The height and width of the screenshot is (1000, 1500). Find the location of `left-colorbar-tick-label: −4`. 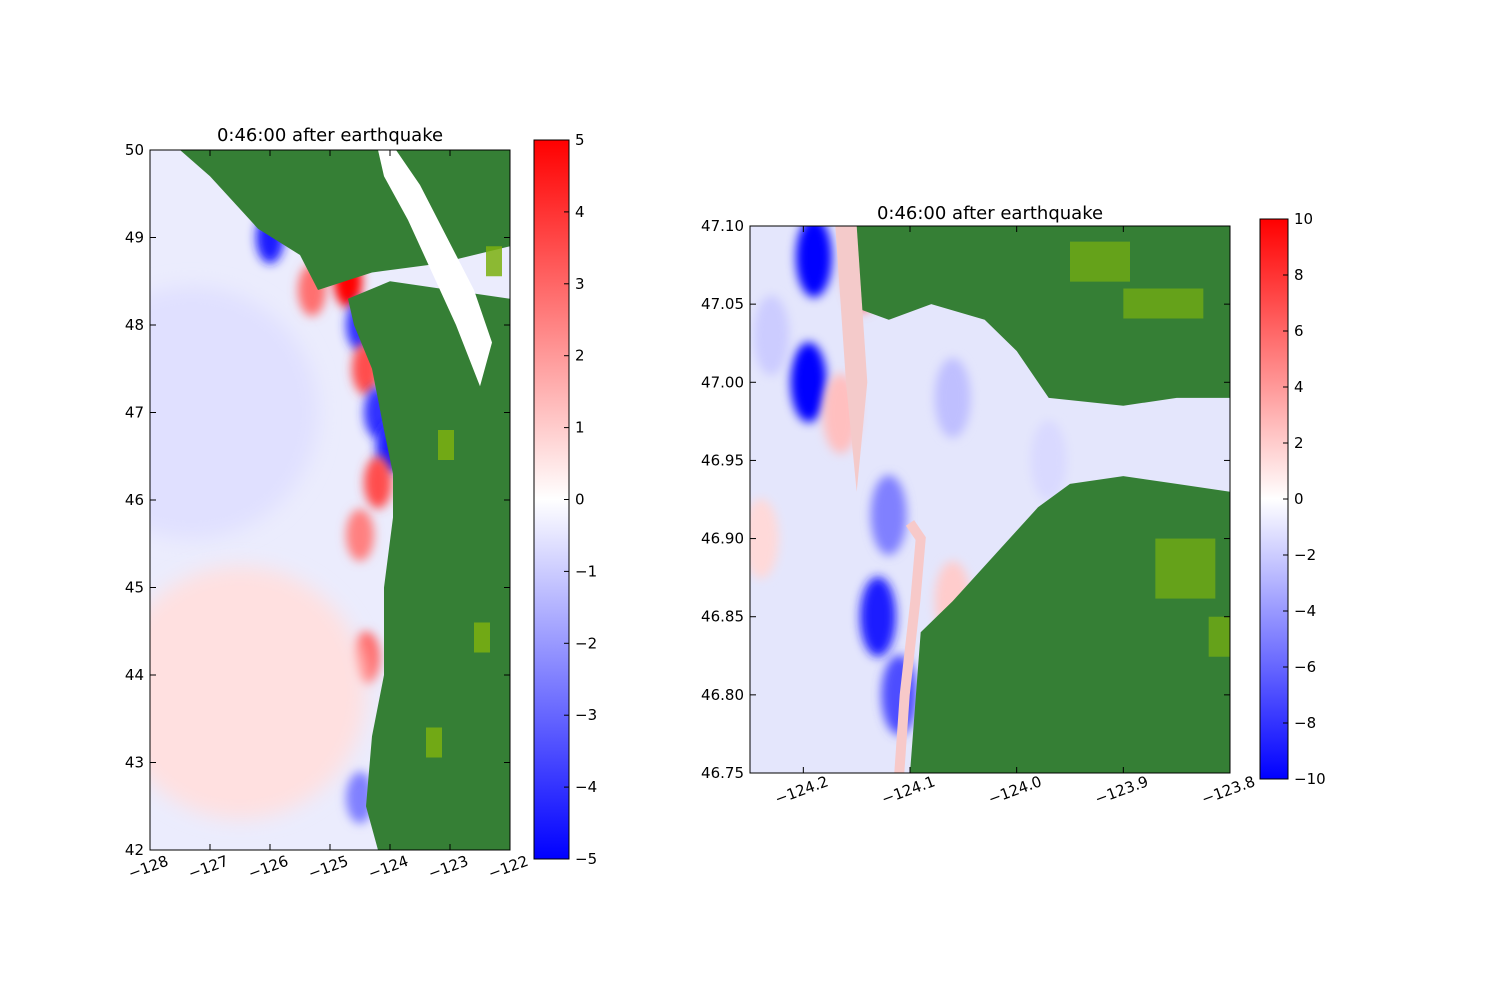

left-colorbar-tick-label: −4 is located at coordinates (586, 787).